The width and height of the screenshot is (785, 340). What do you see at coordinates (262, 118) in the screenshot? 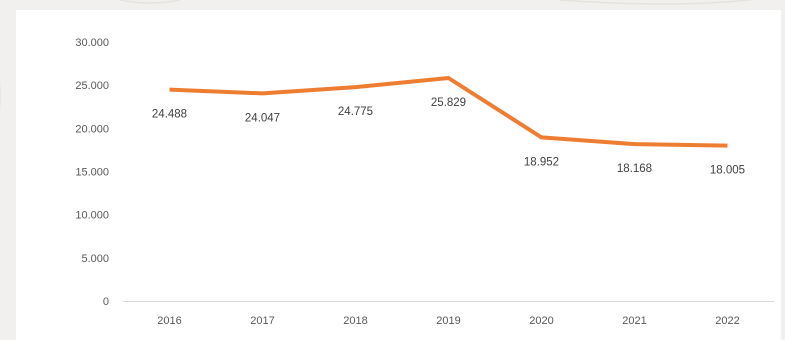
I see `data-label: 24.047` at bounding box center [262, 118].